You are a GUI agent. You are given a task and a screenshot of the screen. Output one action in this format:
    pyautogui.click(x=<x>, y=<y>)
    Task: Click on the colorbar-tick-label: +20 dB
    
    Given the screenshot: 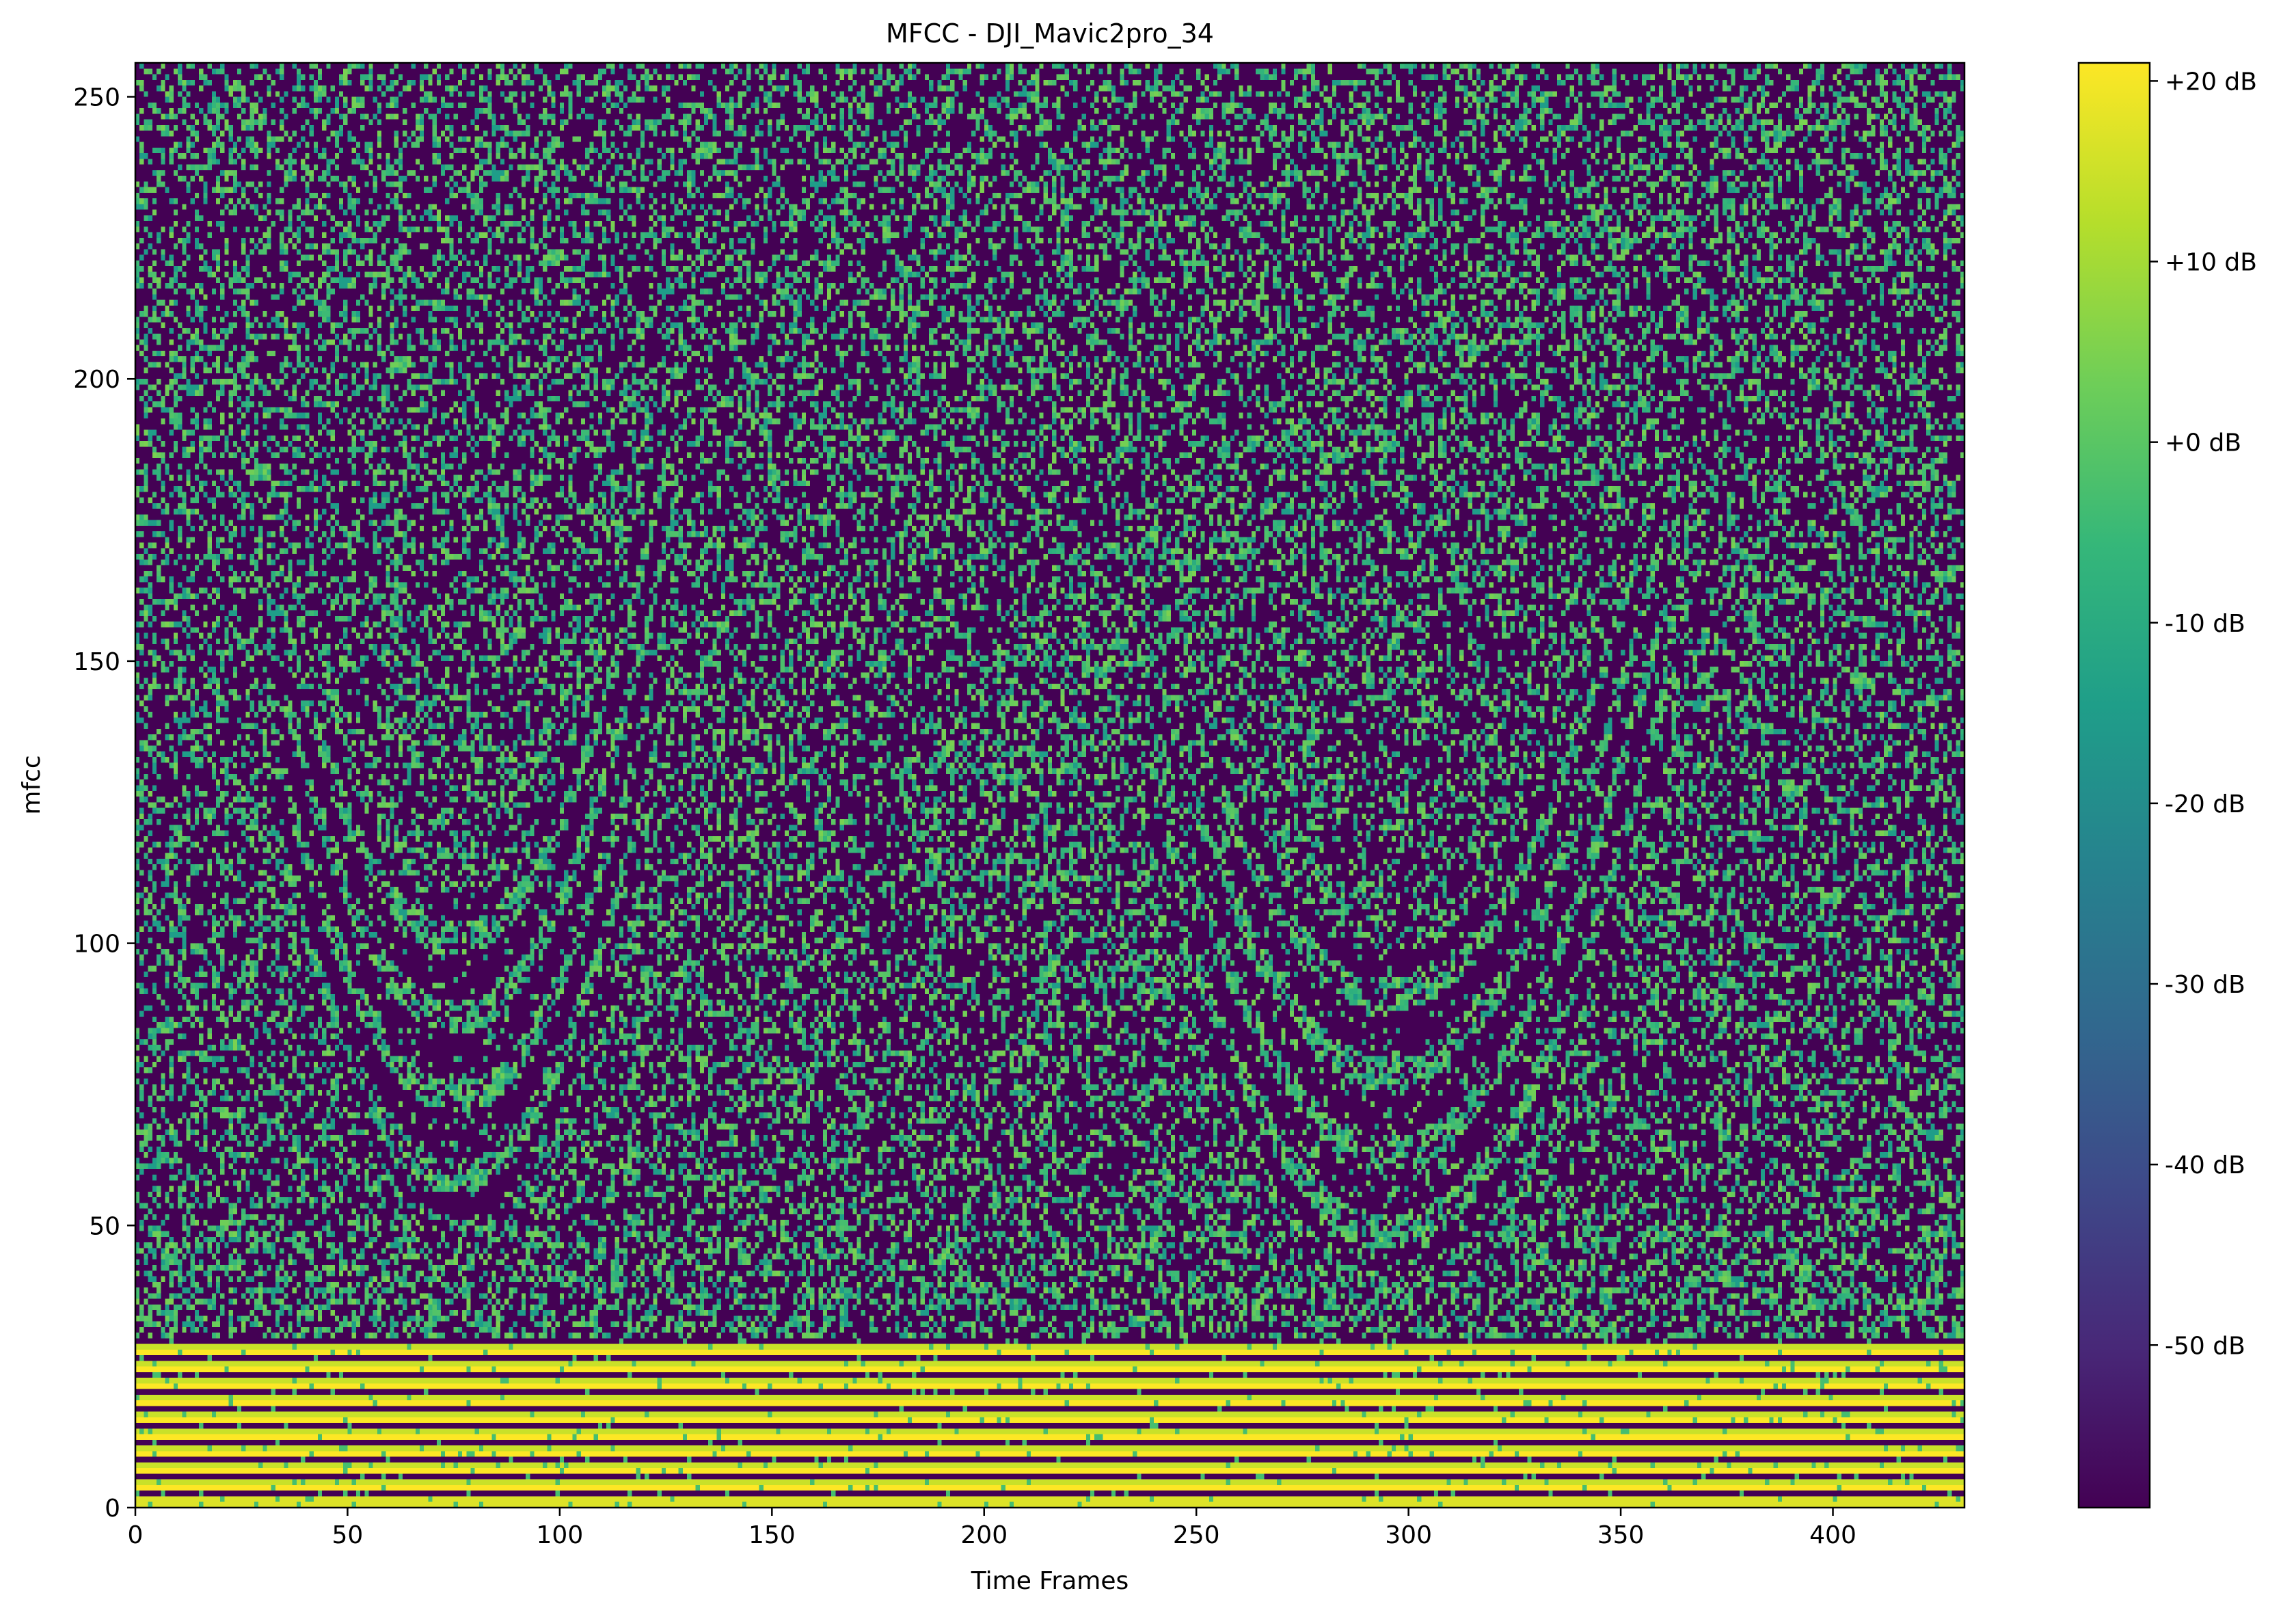 What is the action you would take?
    pyautogui.click(x=2211, y=82)
    